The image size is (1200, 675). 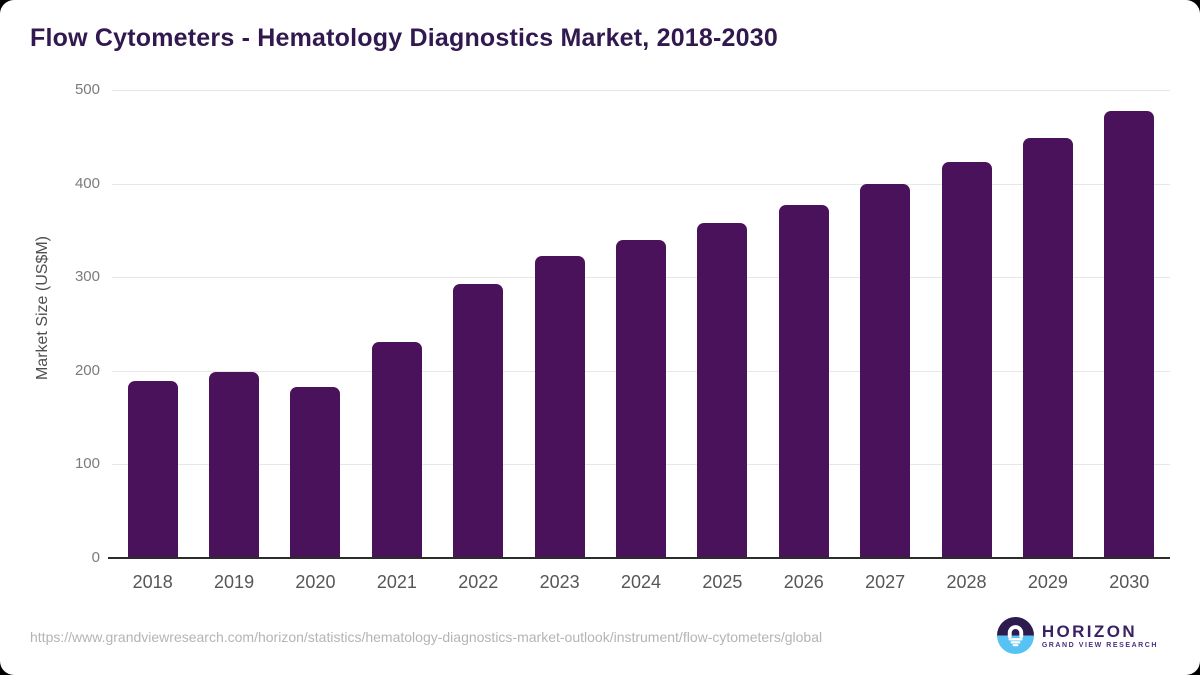 What do you see at coordinates (1129, 581) in the screenshot?
I see `x-tick-label: 2030` at bounding box center [1129, 581].